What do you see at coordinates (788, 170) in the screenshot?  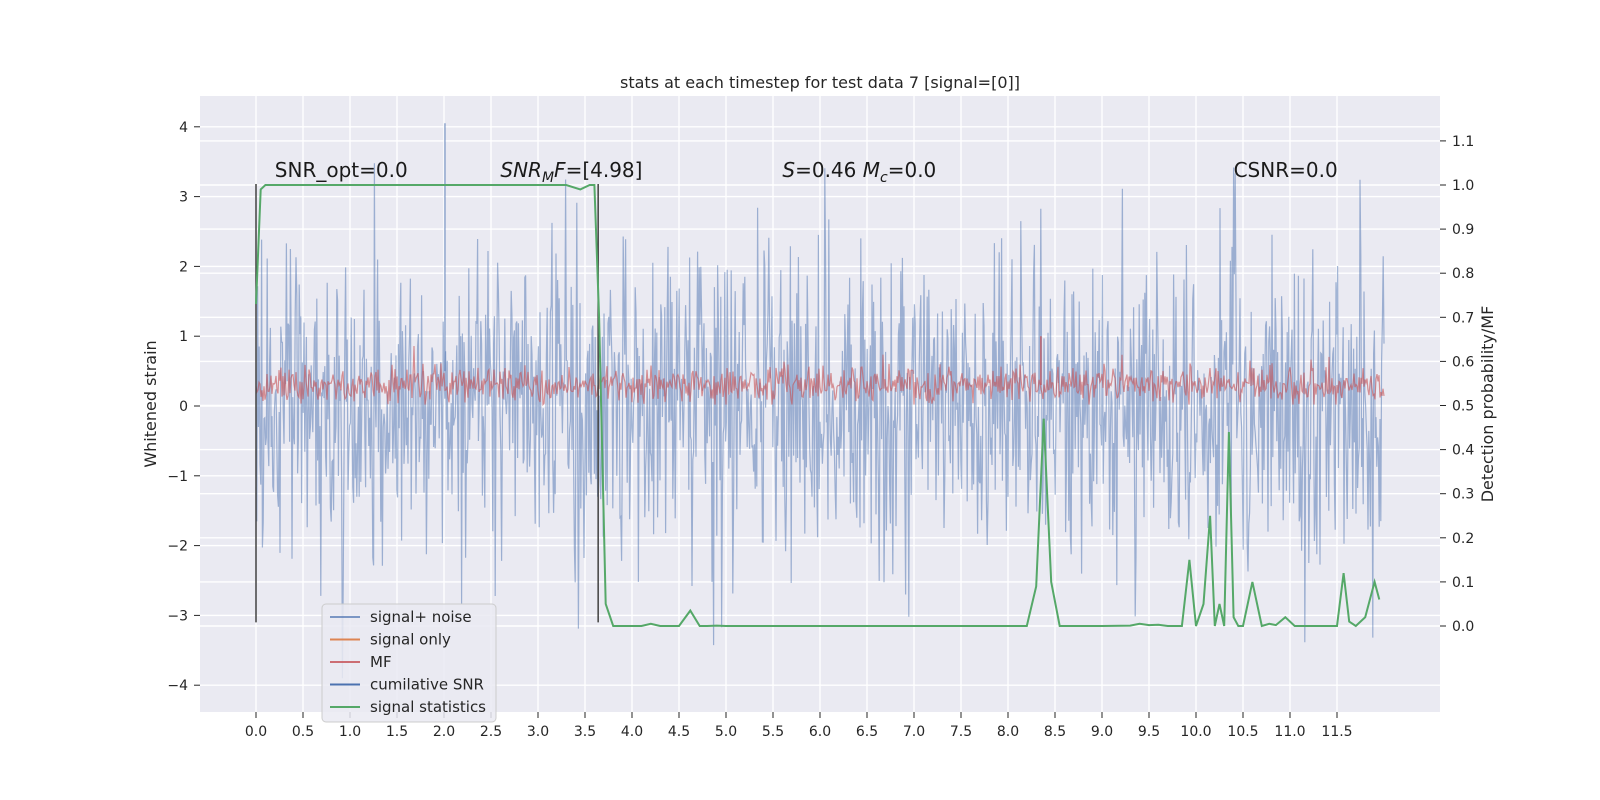 I see `annotation-s-mc-part-0: S` at bounding box center [788, 170].